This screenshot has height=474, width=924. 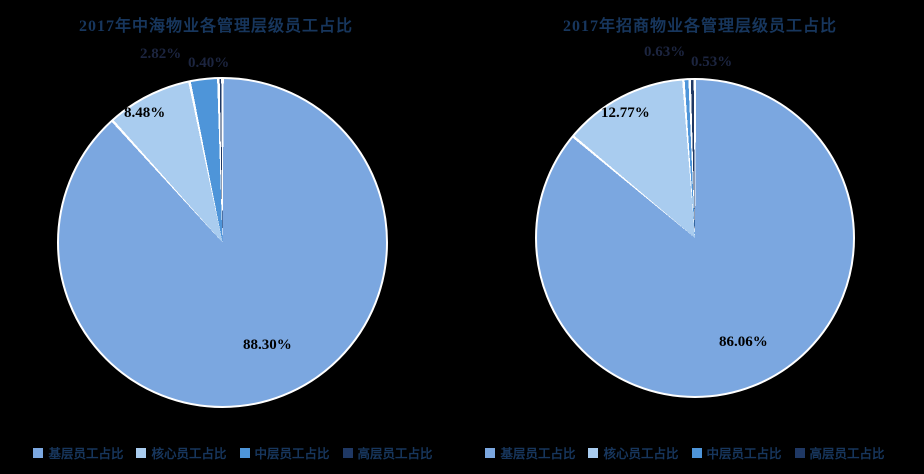 I want to click on right-label-senior-tier: 0.53%, so click(x=712, y=62).